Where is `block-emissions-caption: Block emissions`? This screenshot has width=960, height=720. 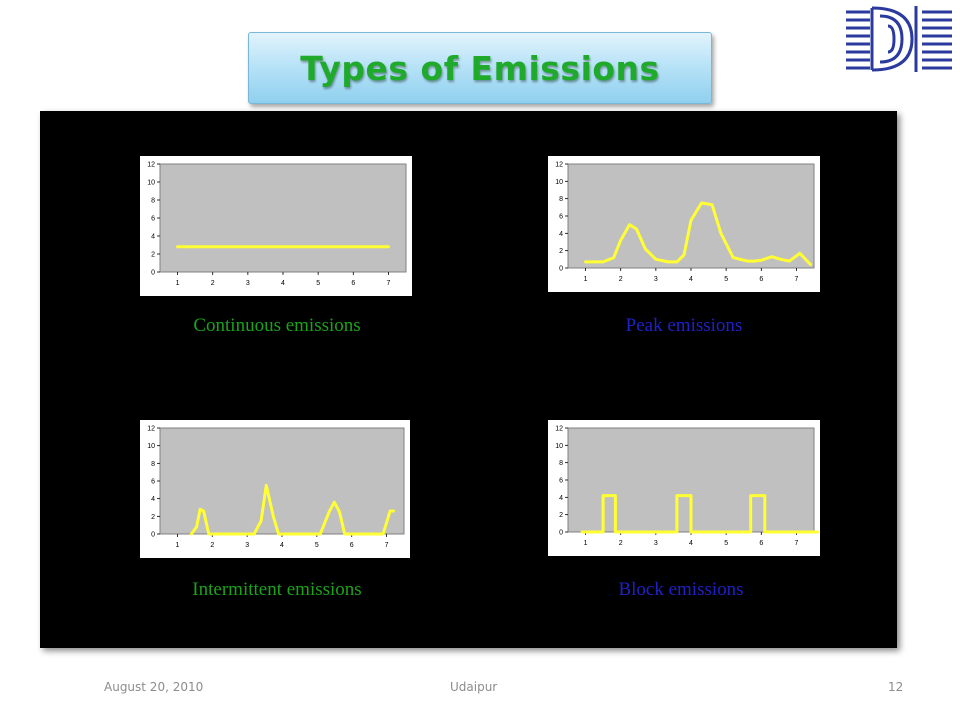
block-emissions-caption: Block emissions is located at coordinates (681, 589).